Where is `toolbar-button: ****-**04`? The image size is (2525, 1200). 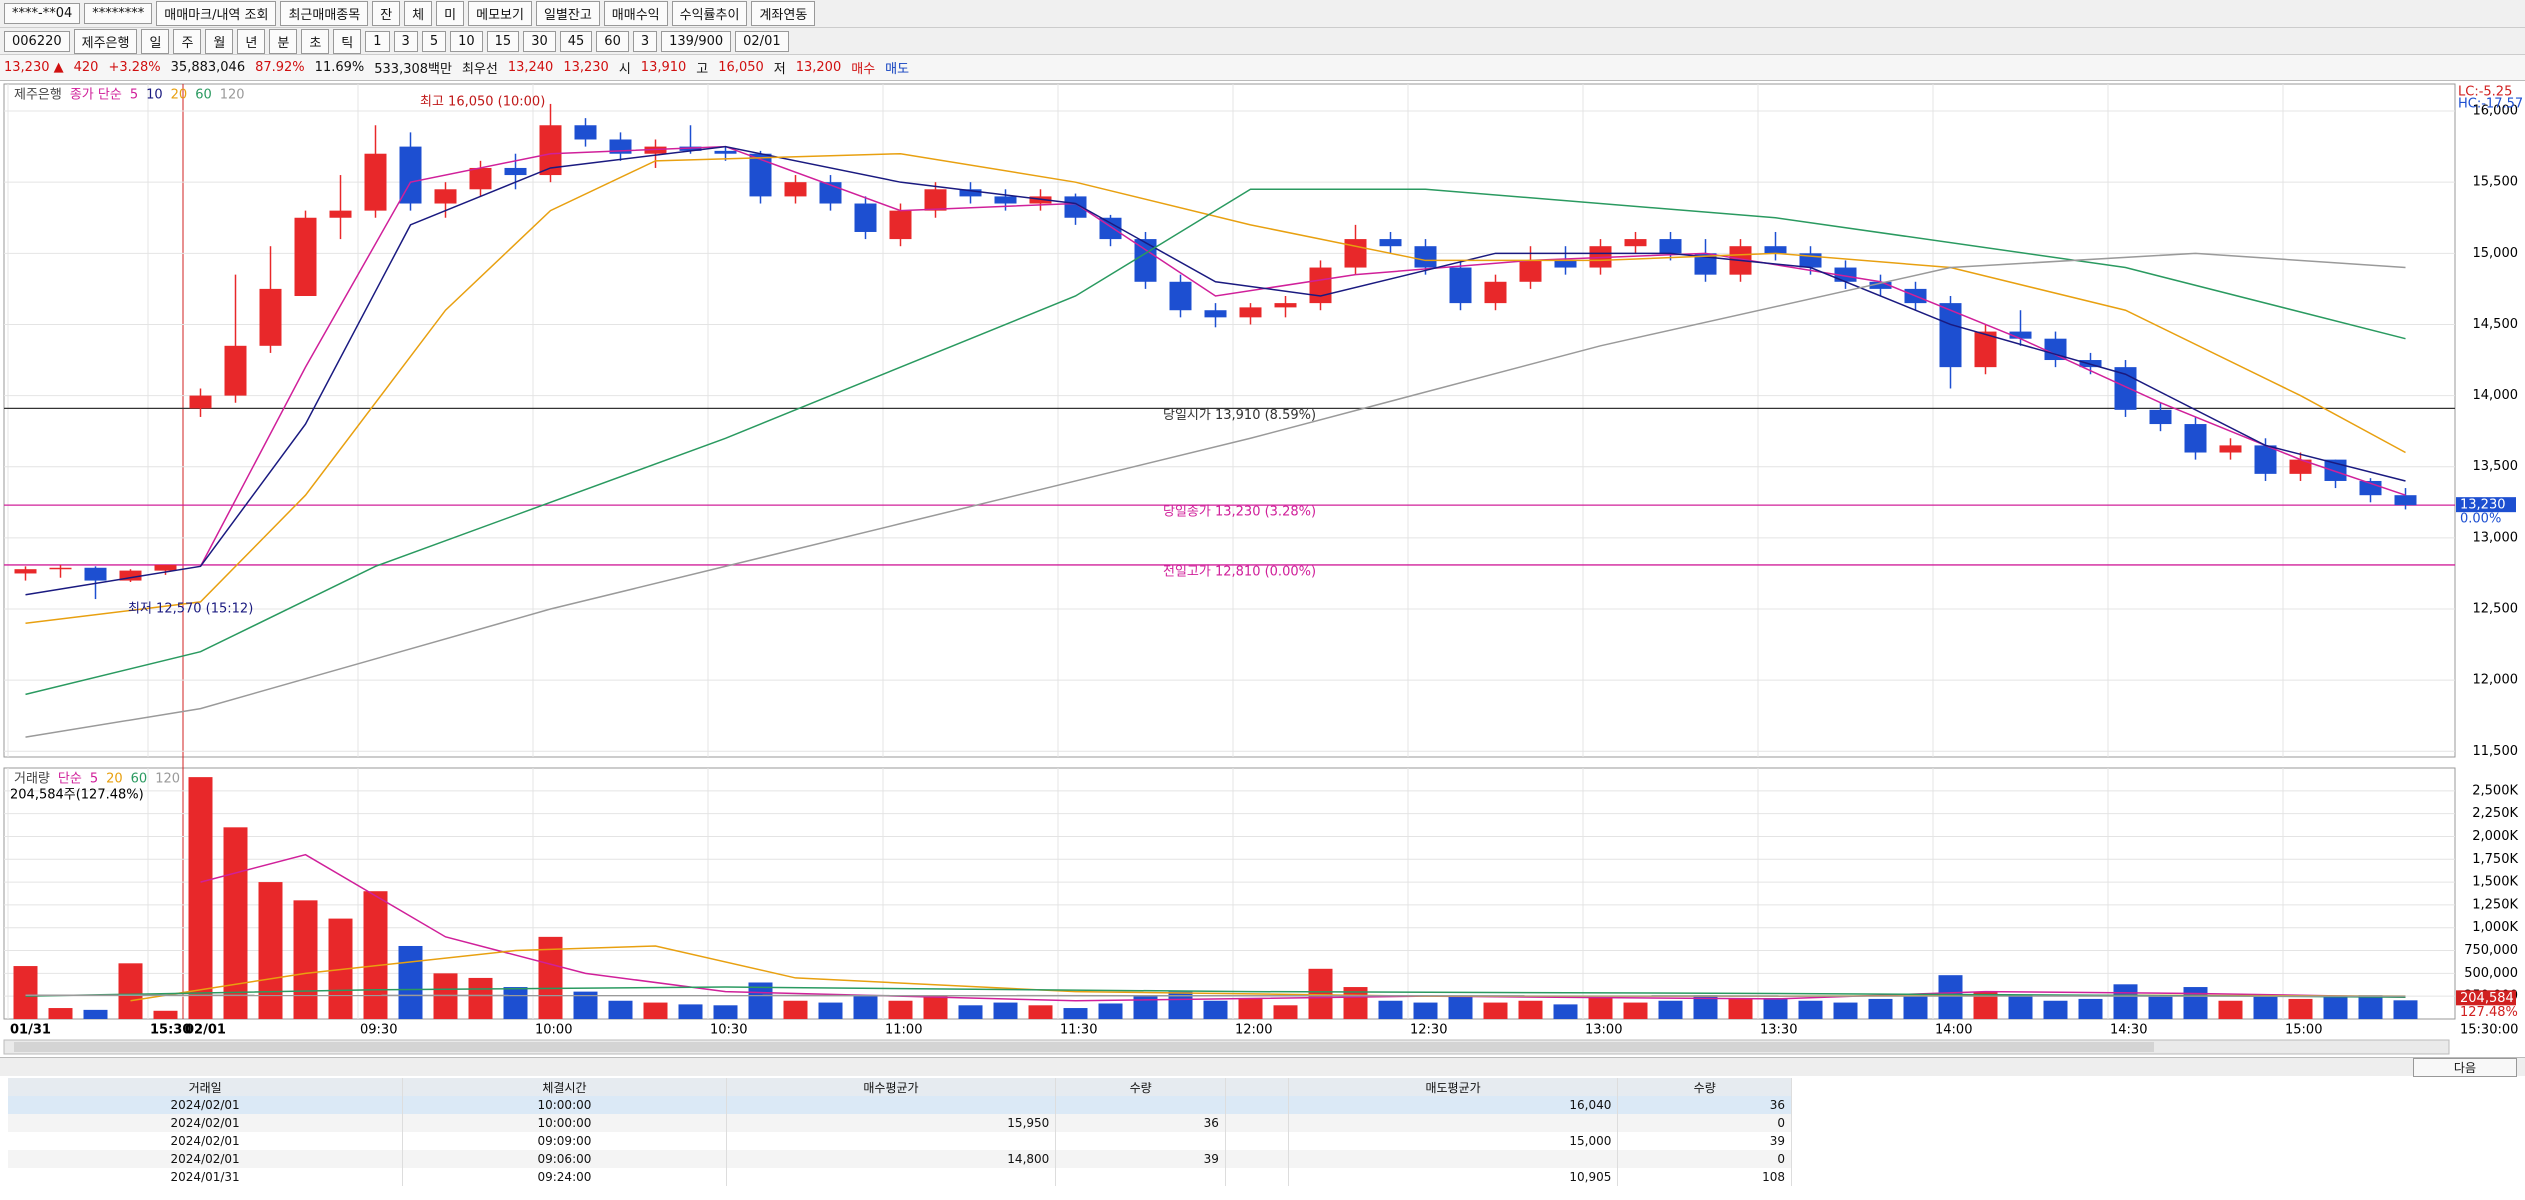
toolbar-button: ****-**04 is located at coordinates (42, 13).